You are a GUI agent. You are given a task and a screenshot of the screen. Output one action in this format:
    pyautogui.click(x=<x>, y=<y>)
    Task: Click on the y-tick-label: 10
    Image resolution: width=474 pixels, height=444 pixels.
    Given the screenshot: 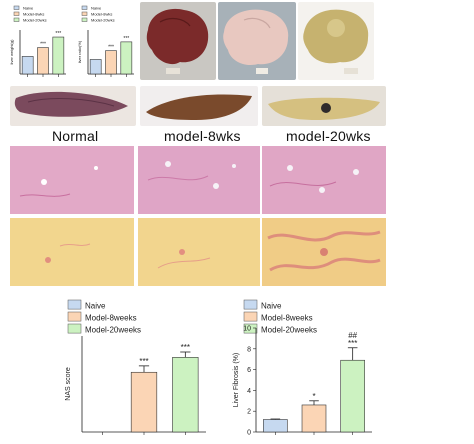 What is the action you would take?
    pyautogui.click(x=247, y=328)
    